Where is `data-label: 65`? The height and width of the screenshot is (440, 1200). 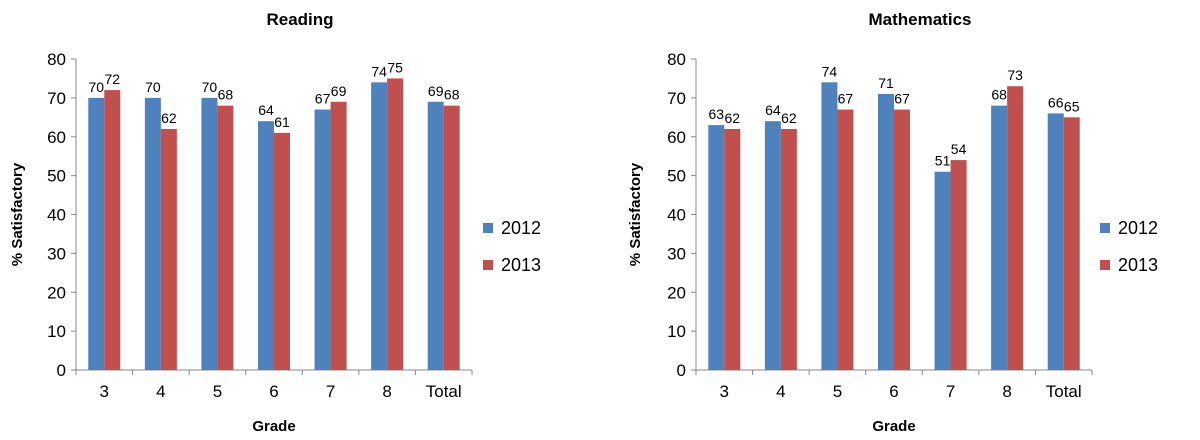 data-label: 65 is located at coordinates (1072, 106).